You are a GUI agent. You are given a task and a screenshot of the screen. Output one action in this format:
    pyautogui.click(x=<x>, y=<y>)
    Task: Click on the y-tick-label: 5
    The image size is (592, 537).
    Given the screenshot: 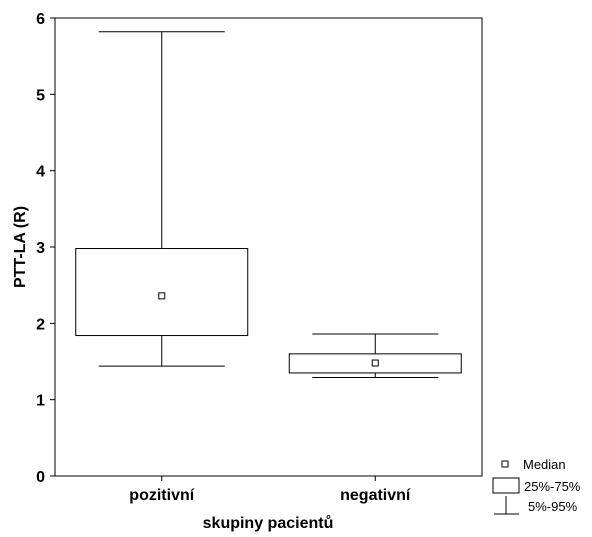 What is the action you would take?
    pyautogui.click(x=40, y=95)
    